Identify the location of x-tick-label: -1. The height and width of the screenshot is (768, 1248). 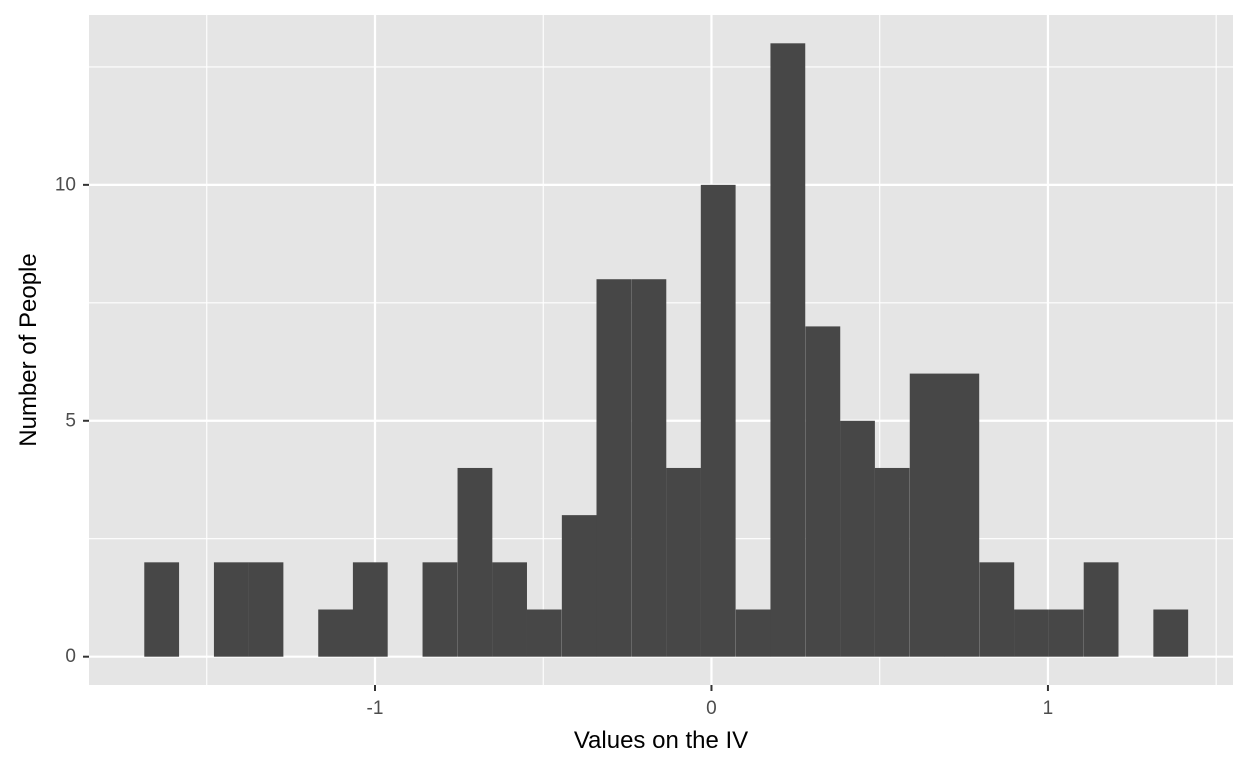
(375, 708).